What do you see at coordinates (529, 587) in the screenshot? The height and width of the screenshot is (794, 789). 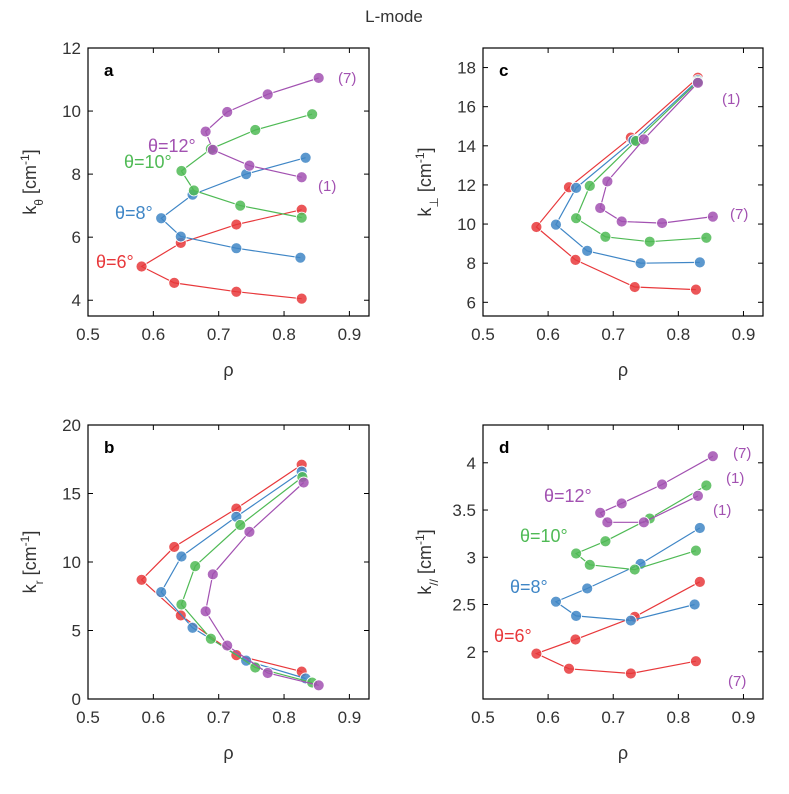 I see `annotation-label: θ=8°` at bounding box center [529, 587].